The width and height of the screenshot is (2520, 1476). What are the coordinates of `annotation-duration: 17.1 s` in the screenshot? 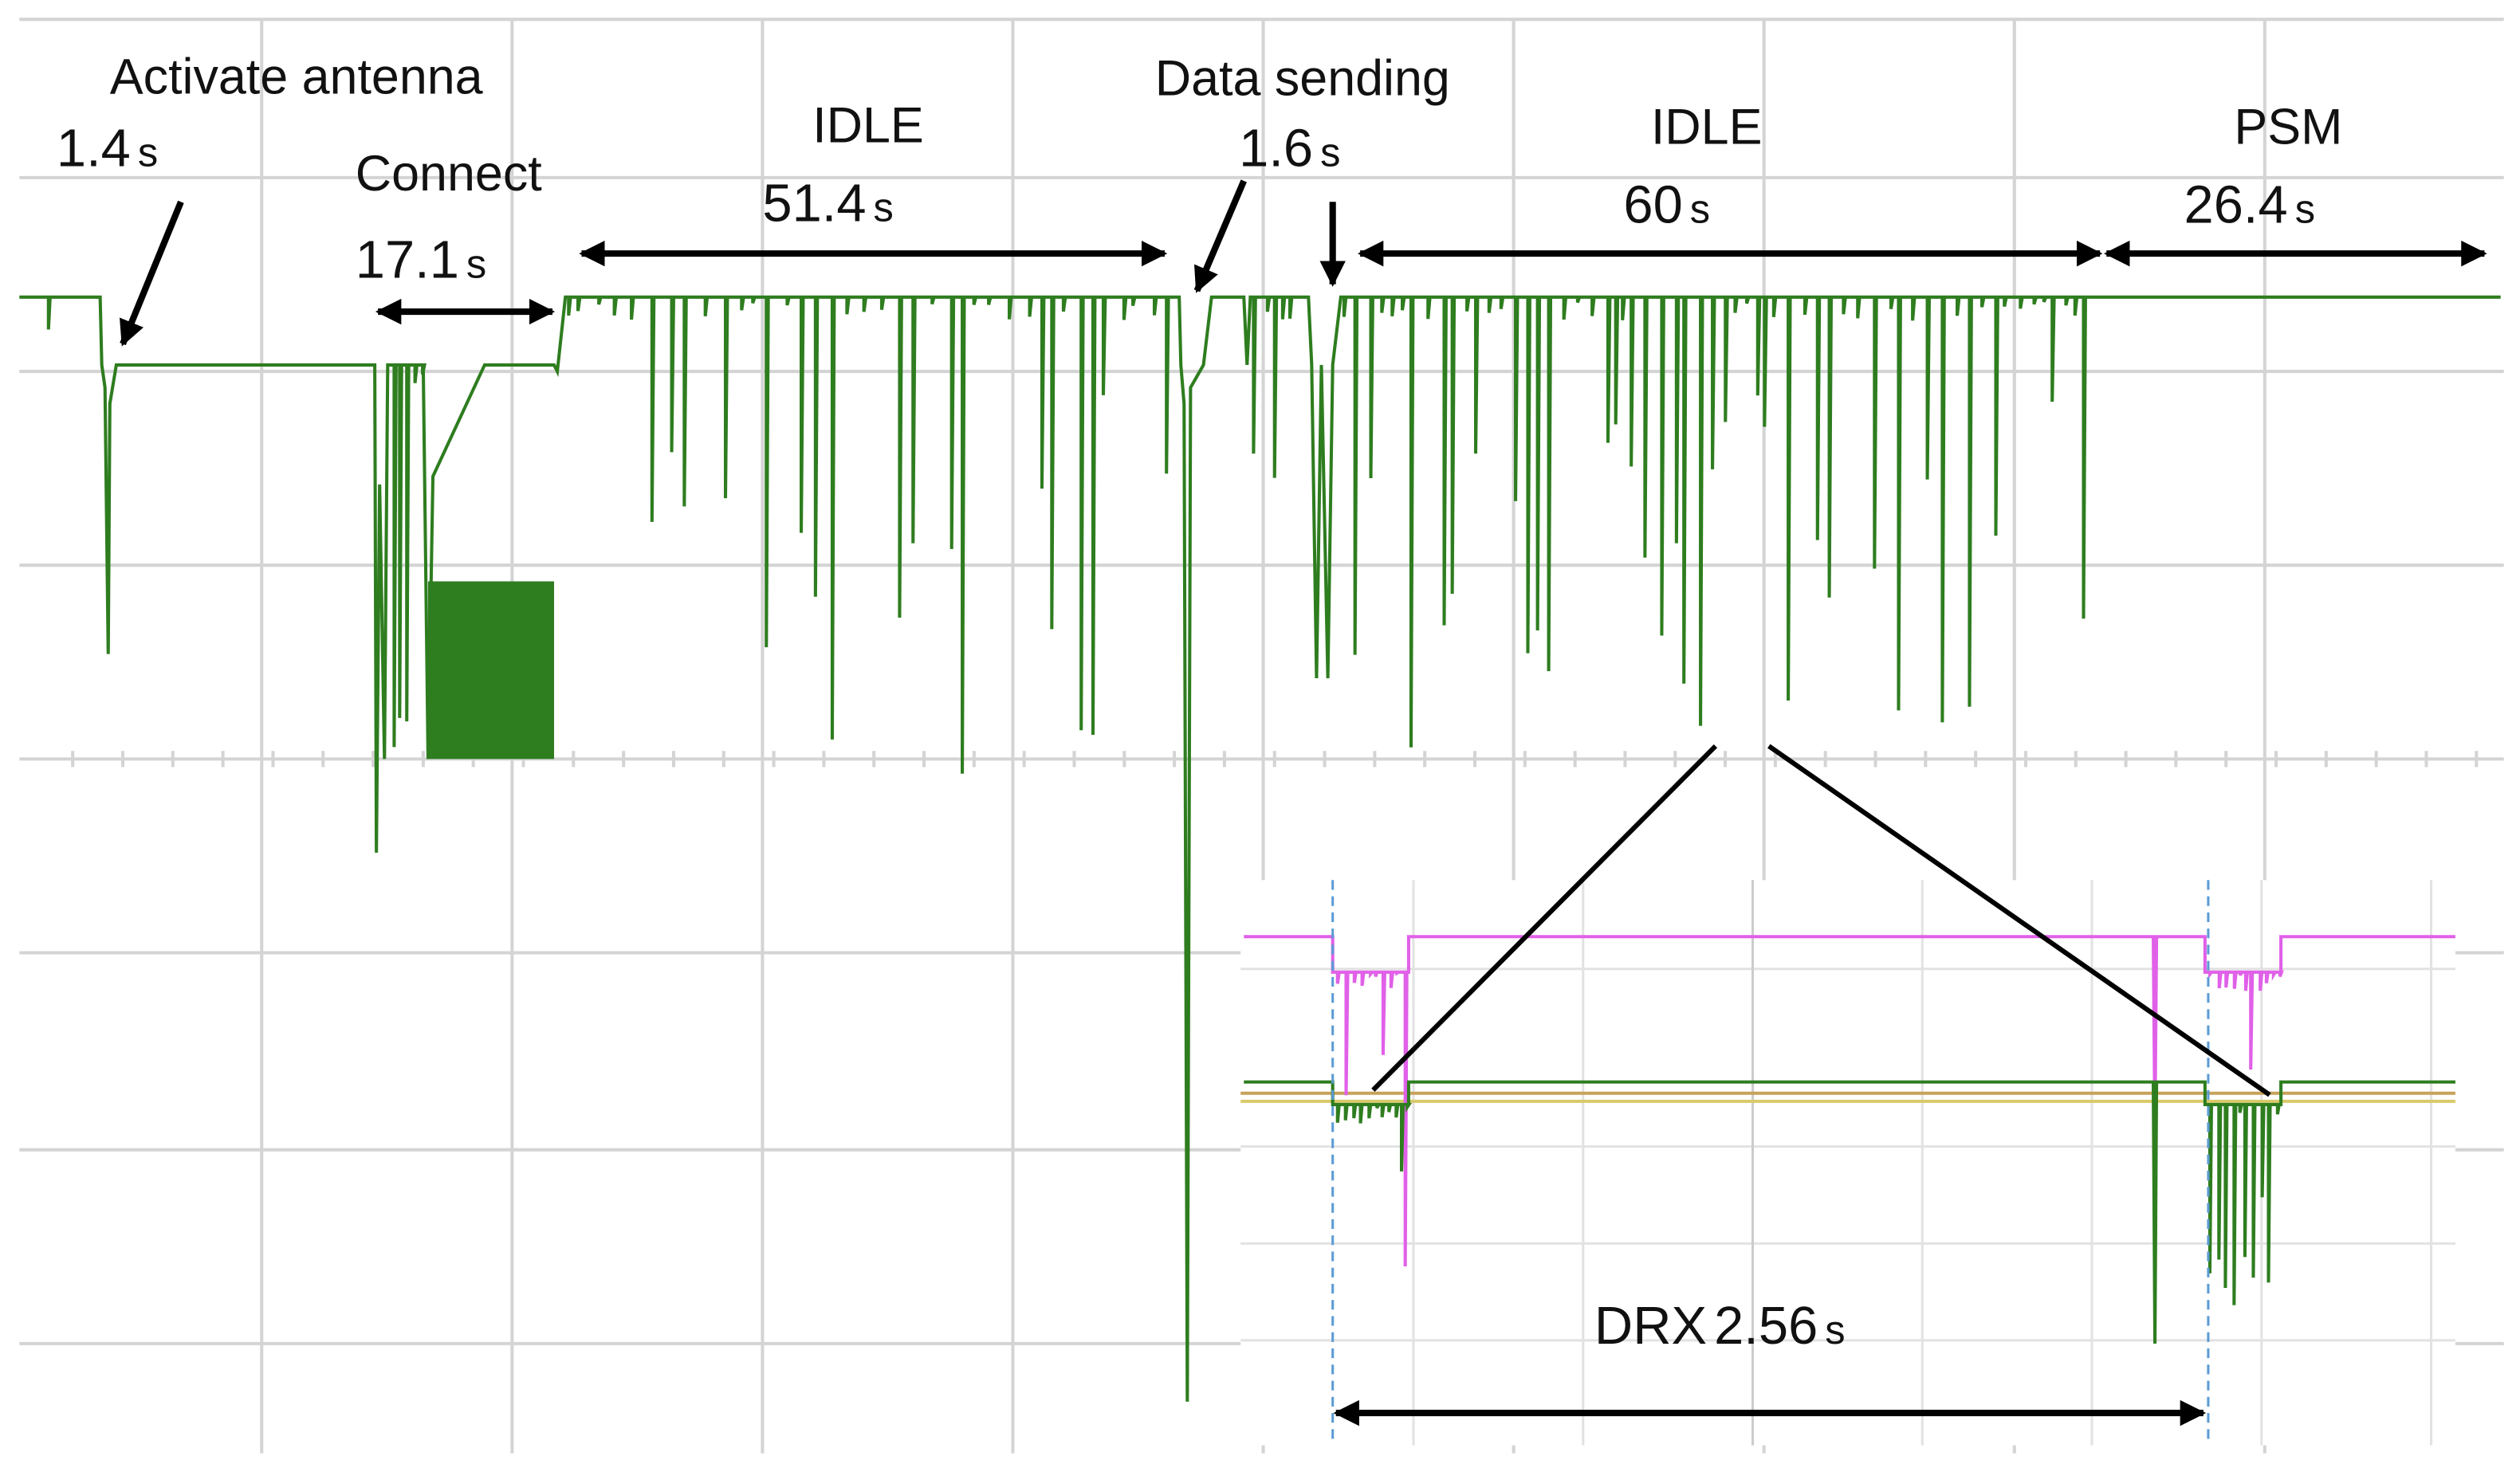 It's located at (421, 260).